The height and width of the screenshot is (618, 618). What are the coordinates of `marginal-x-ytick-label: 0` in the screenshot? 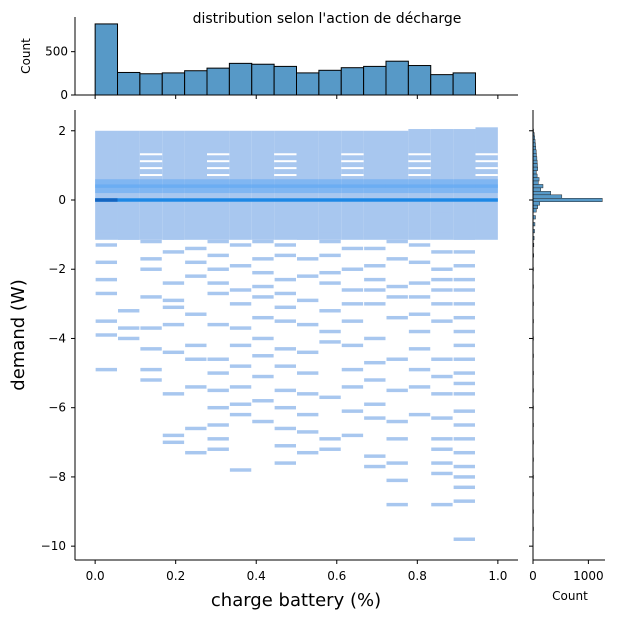 It's located at (64, 95).